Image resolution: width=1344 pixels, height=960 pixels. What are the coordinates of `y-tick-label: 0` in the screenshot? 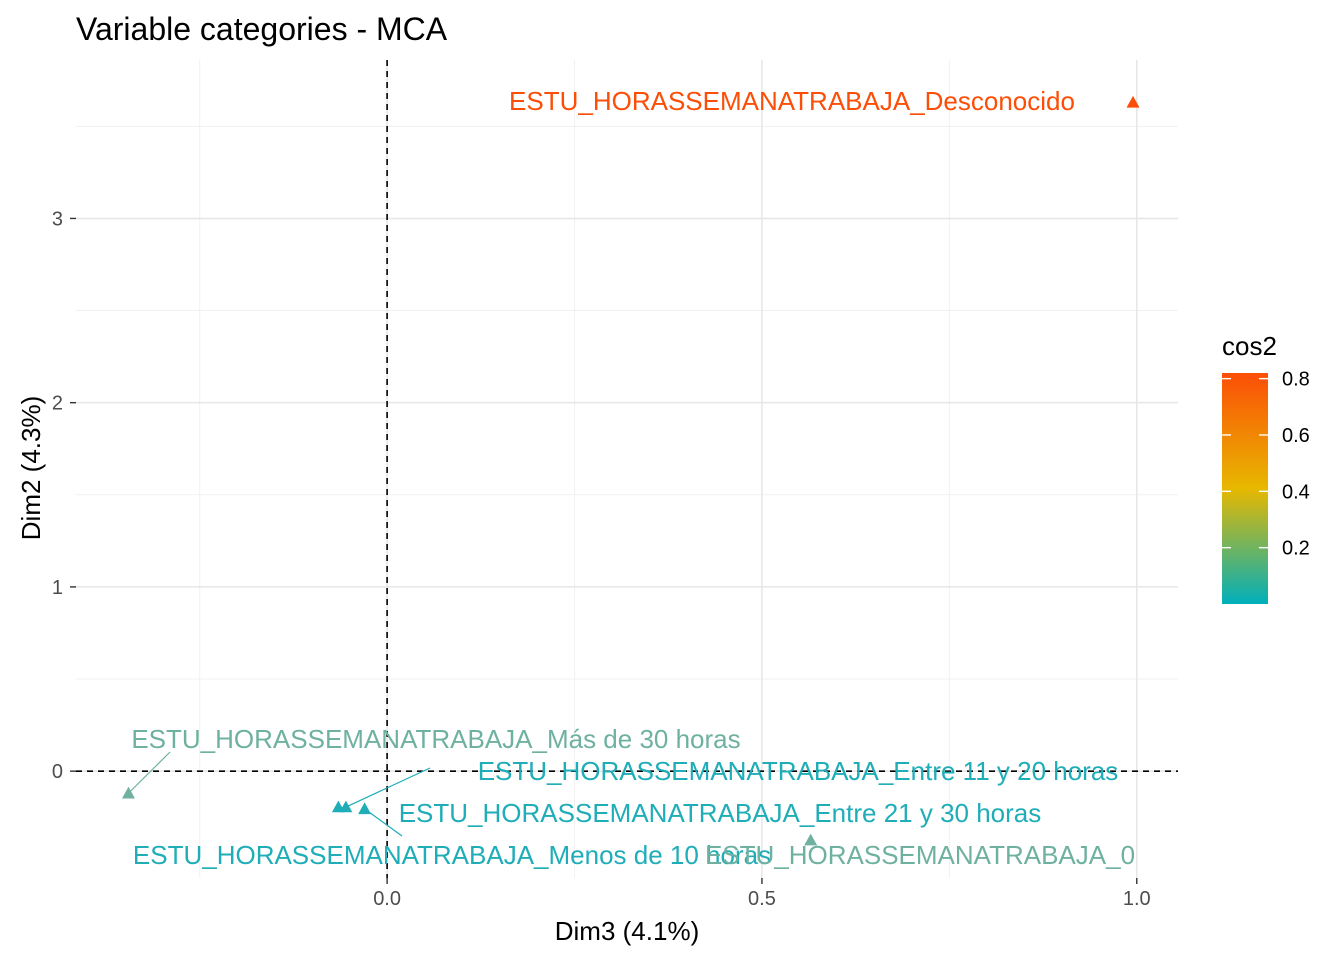 It's located at (57, 772).